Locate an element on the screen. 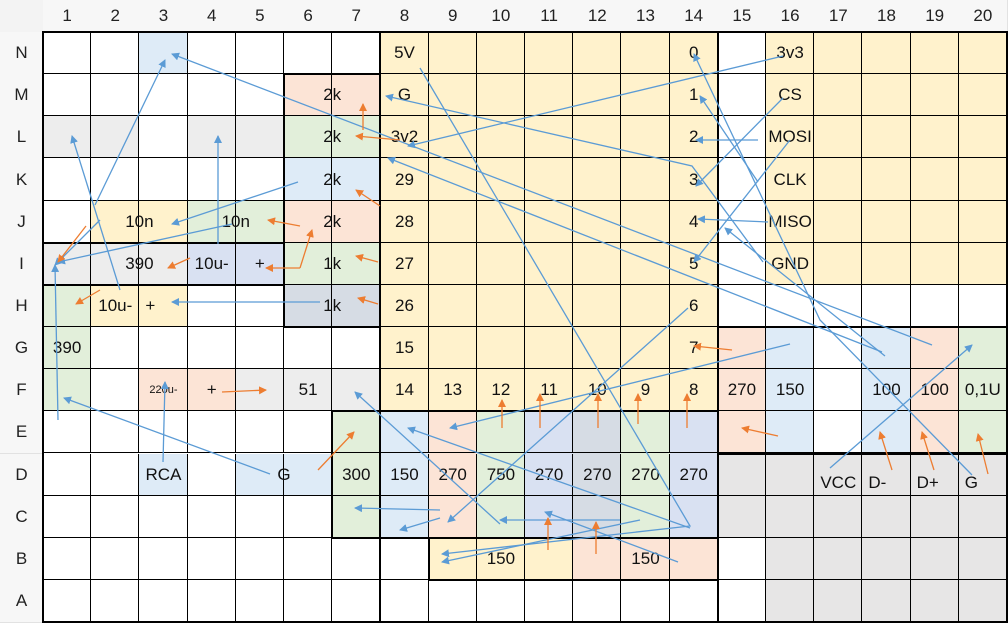 The height and width of the screenshot is (629, 1008). cell-label: + is located at coordinates (211, 390).